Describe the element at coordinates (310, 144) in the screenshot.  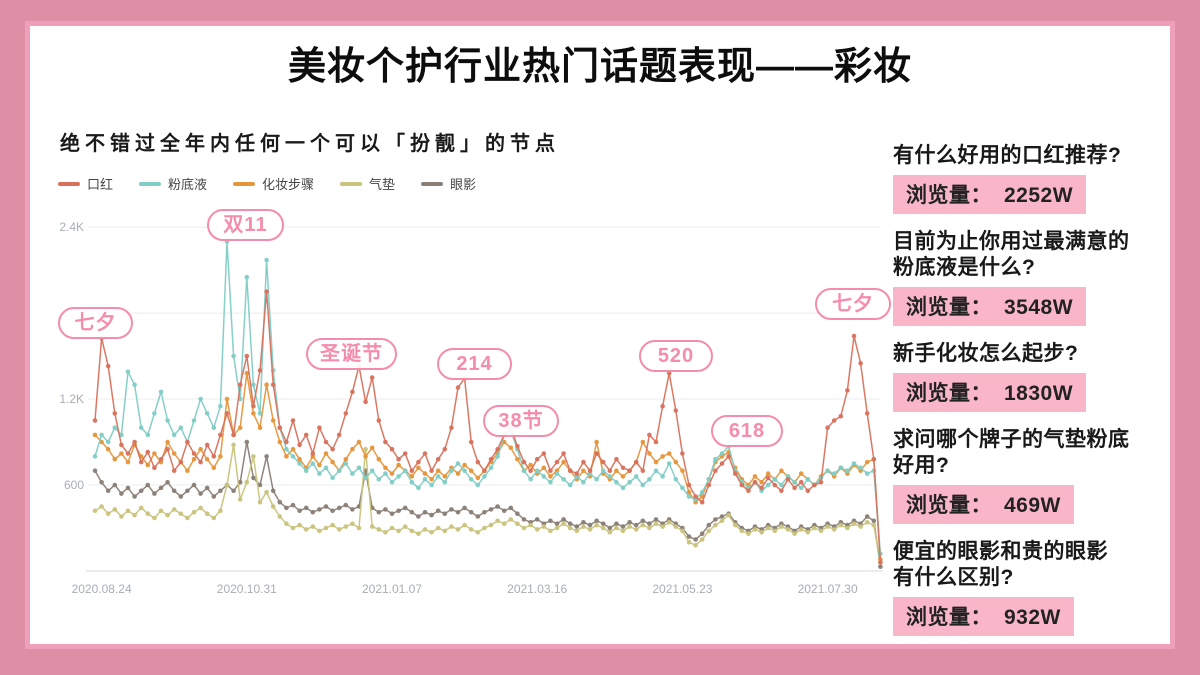
I see `page-subtitle: 绝不错过全年内任何一个可以「扮靓」的节点` at that location.